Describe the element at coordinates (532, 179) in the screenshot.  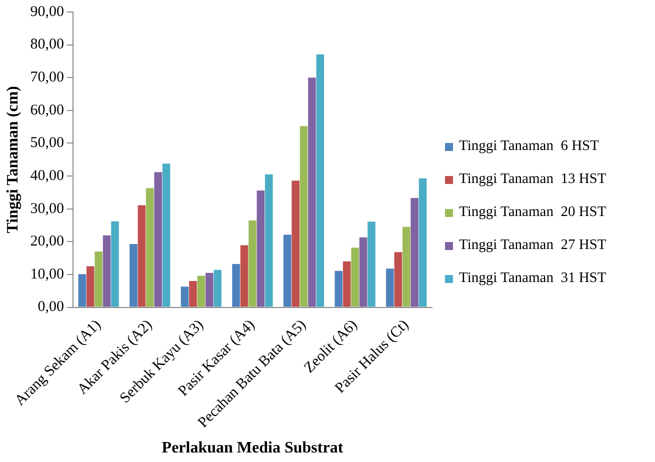
I see `legend-label: Tinggi Tanaman 13 HST` at that location.